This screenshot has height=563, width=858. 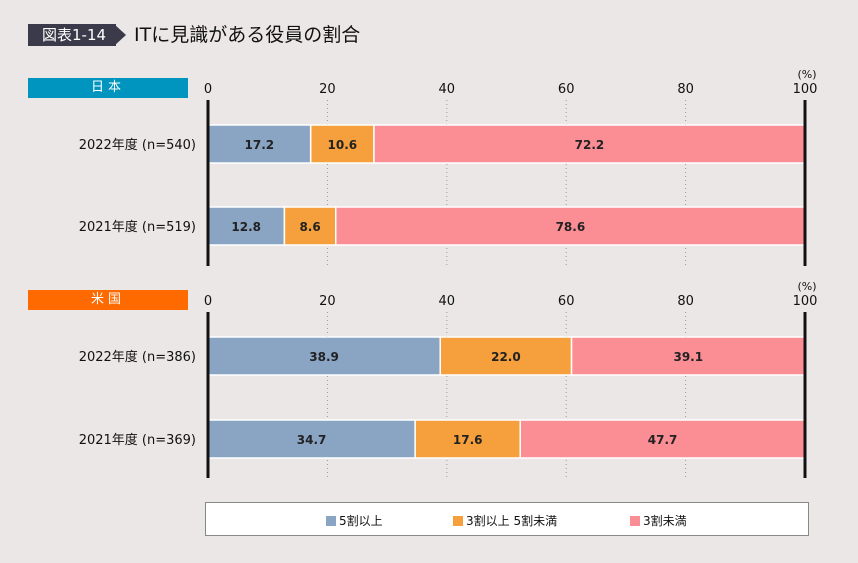 What do you see at coordinates (512, 521) in the screenshot?
I see `legend-label: 3割以上 5割未満` at bounding box center [512, 521].